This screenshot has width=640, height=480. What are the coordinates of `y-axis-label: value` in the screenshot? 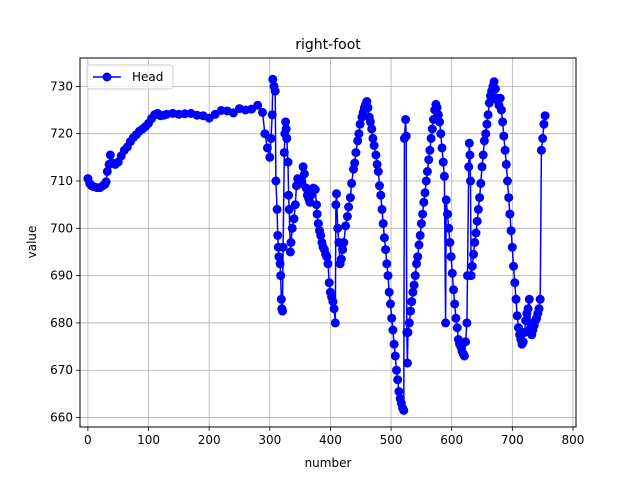 It's located at (32, 242).